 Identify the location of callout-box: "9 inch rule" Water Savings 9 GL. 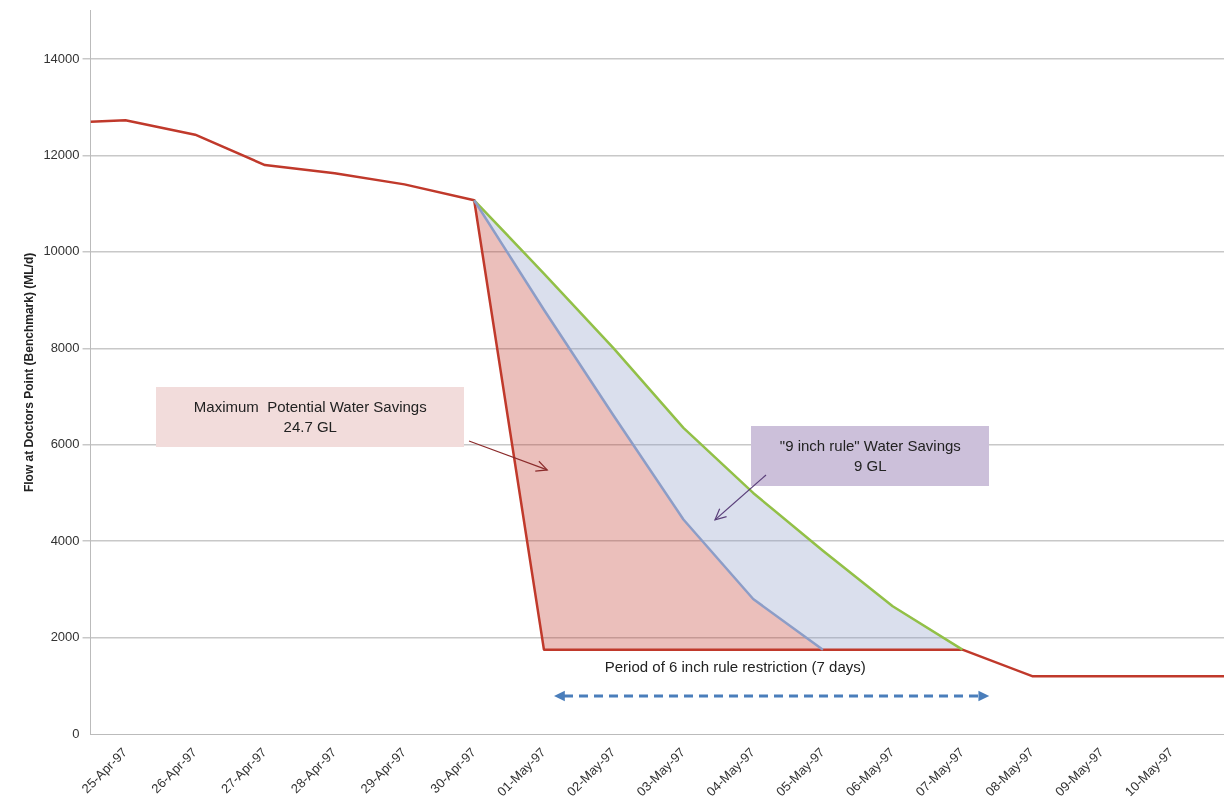
(870, 455).